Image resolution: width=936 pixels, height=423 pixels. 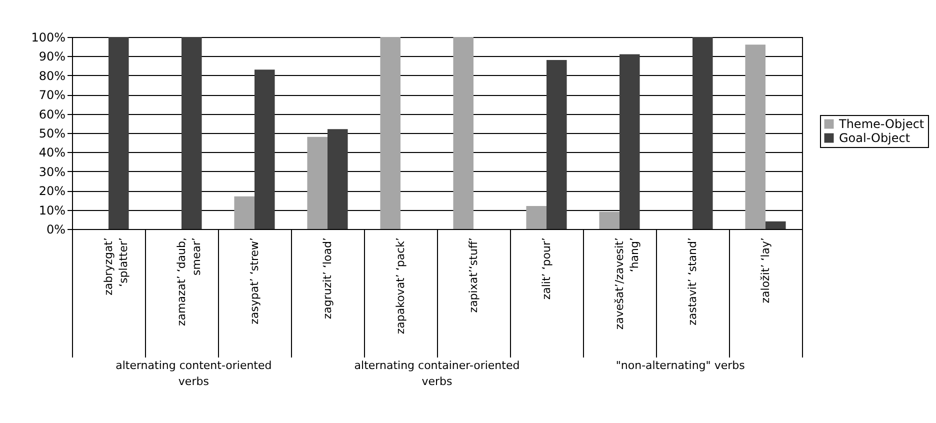 What do you see at coordinates (692, 282) in the screenshot?
I see `x-tick-label: zastavit’ ‘stand’` at bounding box center [692, 282].